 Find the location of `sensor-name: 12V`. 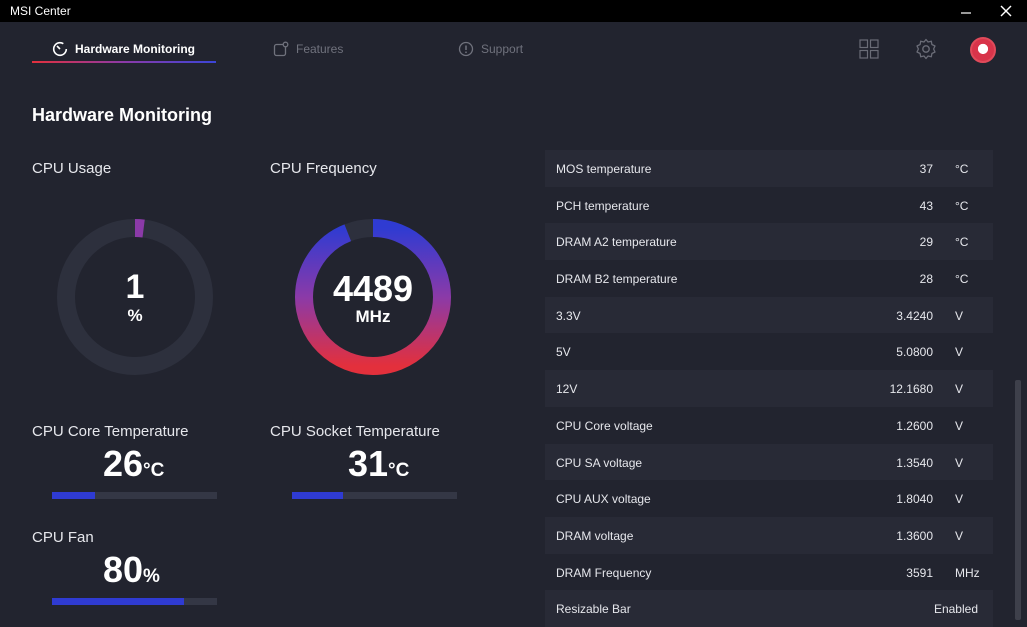

sensor-name: 12V is located at coordinates (567, 389).